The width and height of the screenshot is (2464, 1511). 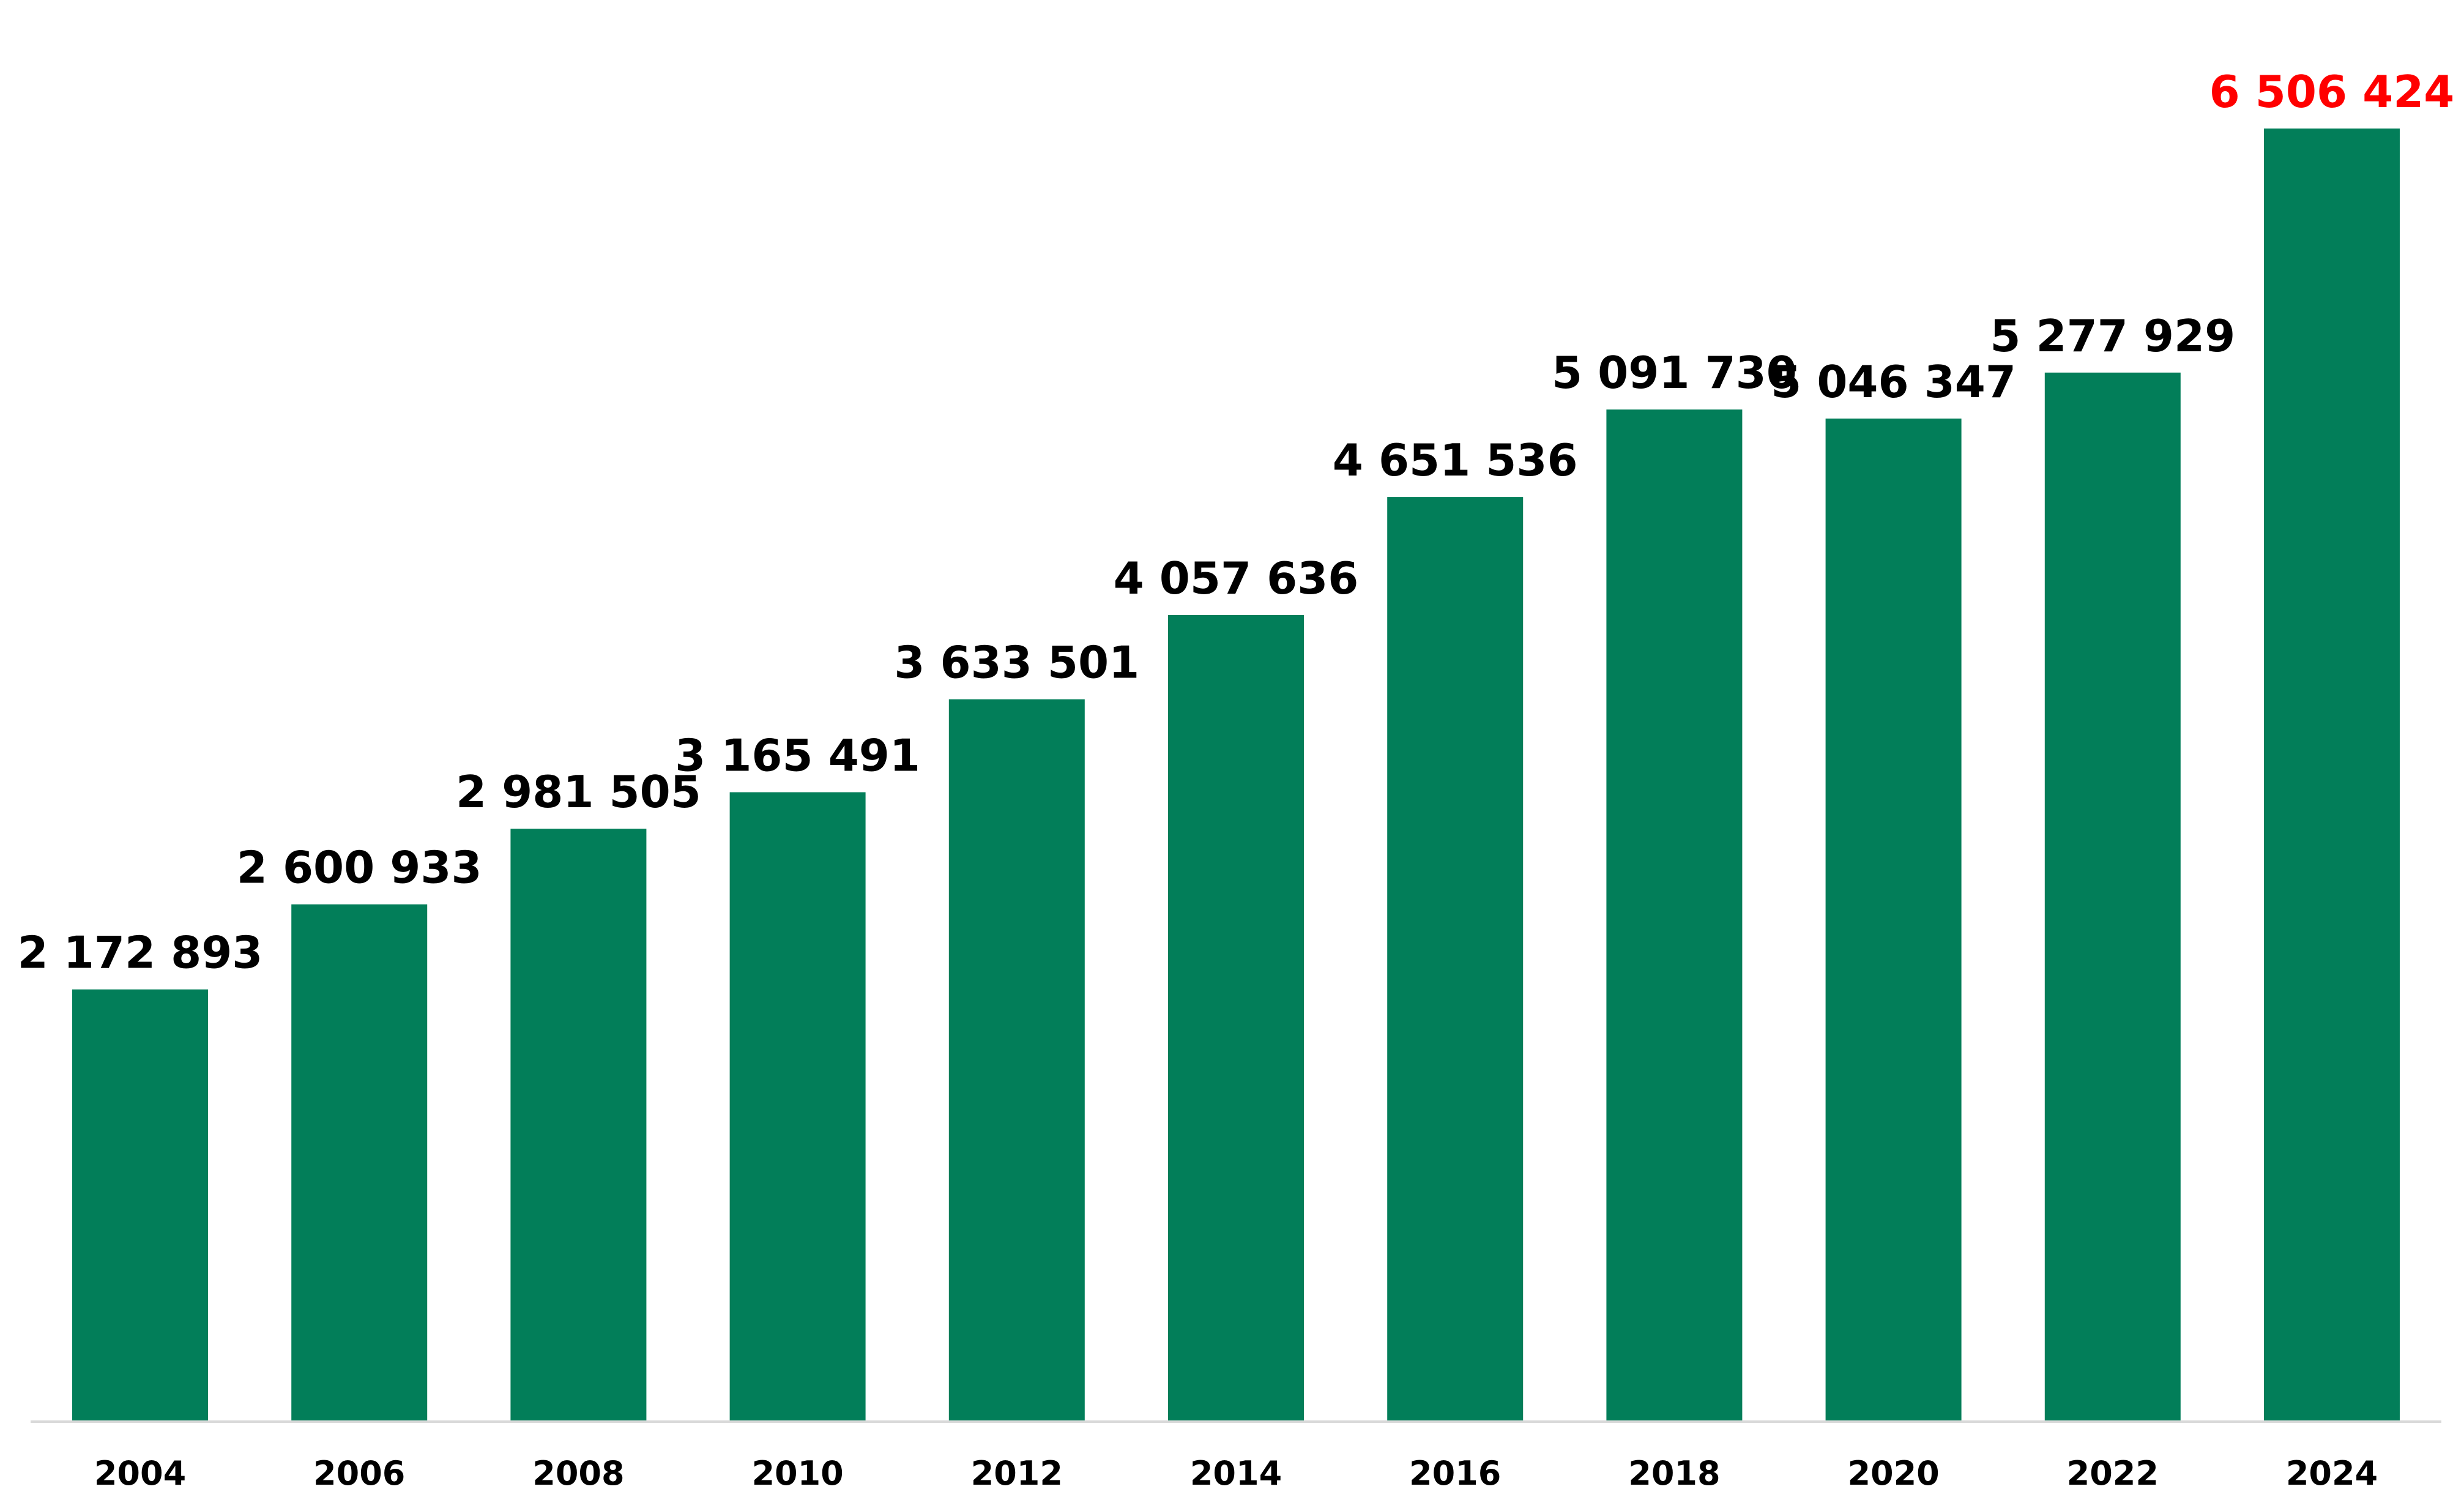 I want to click on bar-2010, so click(x=797, y=1106).